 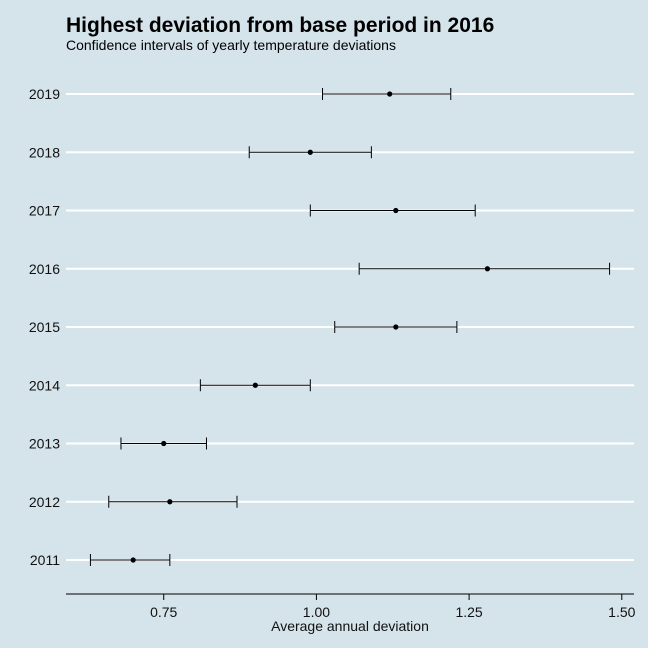 I want to click on x-tick-label-1.50: 1.50, so click(x=621, y=612).